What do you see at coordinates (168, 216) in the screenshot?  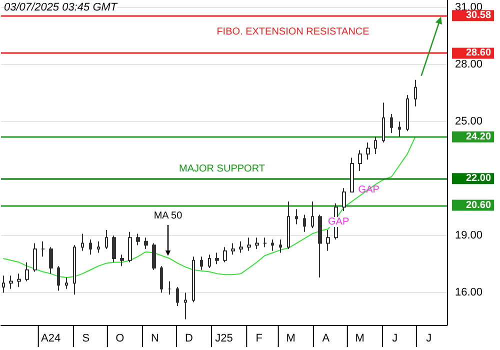 I see `annotation: MA 50` at bounding box center [168, 216].